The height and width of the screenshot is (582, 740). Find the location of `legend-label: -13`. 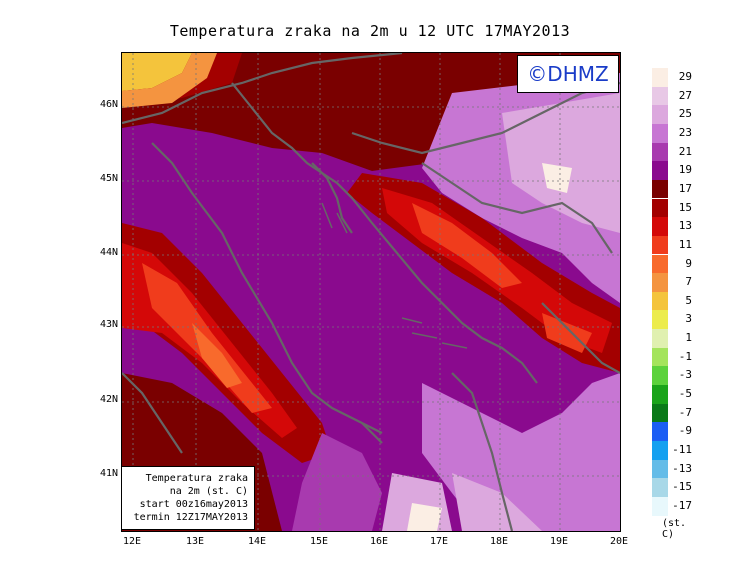

legend-label: -13 is located at coordinates (682, 468).